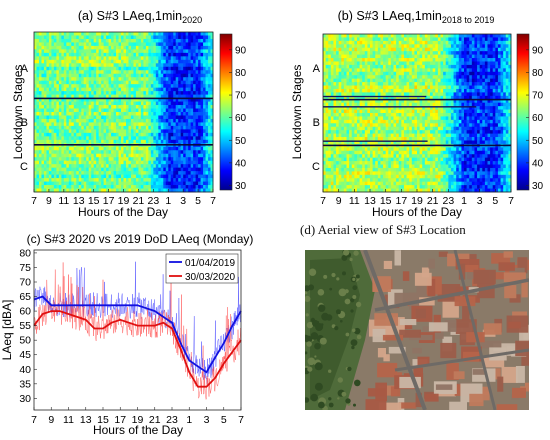  Describe the element at coordinates (49, 201) in the screenshot. I see `svg-text: 9` at that location.